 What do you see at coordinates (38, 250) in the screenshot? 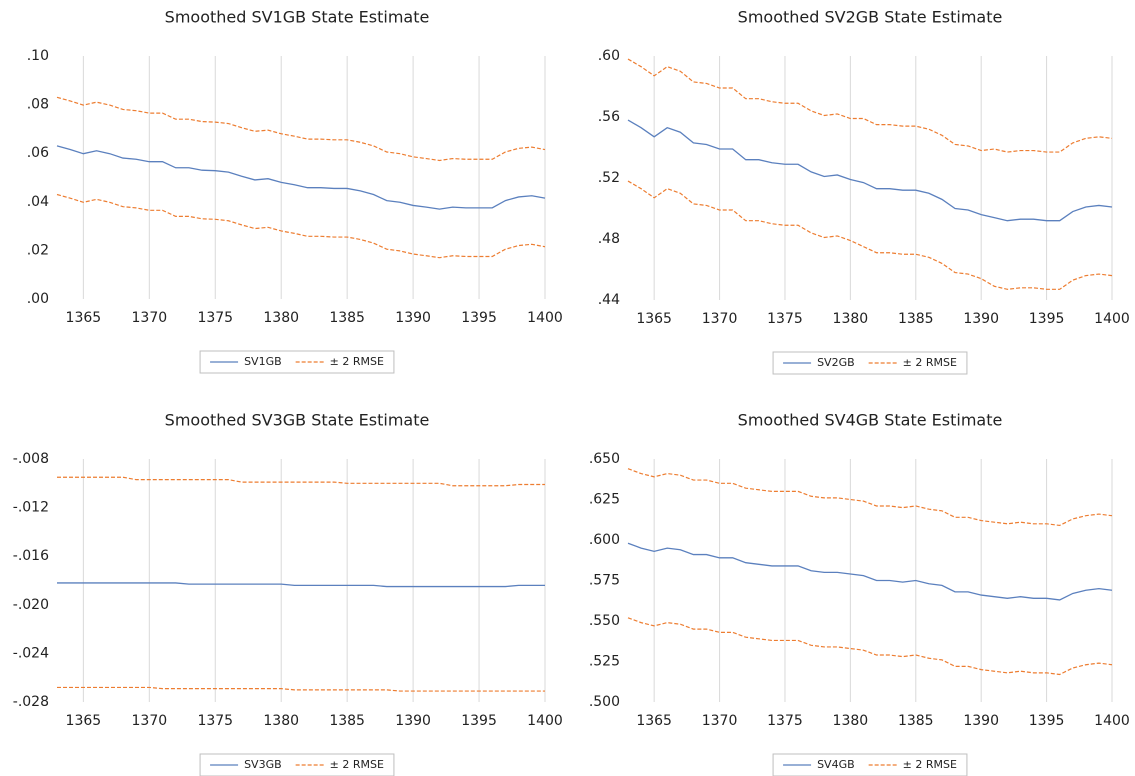
I see `y-tick-label: .02` at bounding box center [38, 250].